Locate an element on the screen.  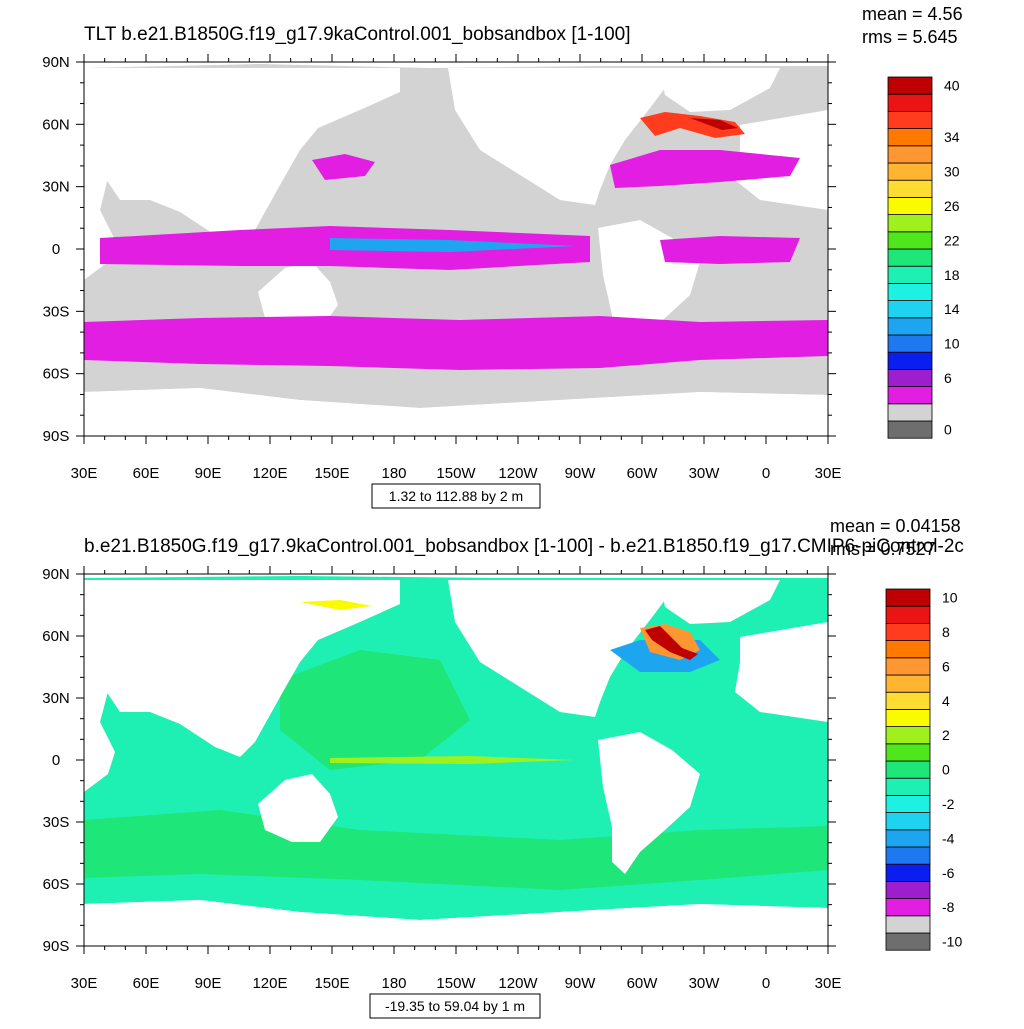
colorbar-label: 4 is located at coordinates (946, 701).